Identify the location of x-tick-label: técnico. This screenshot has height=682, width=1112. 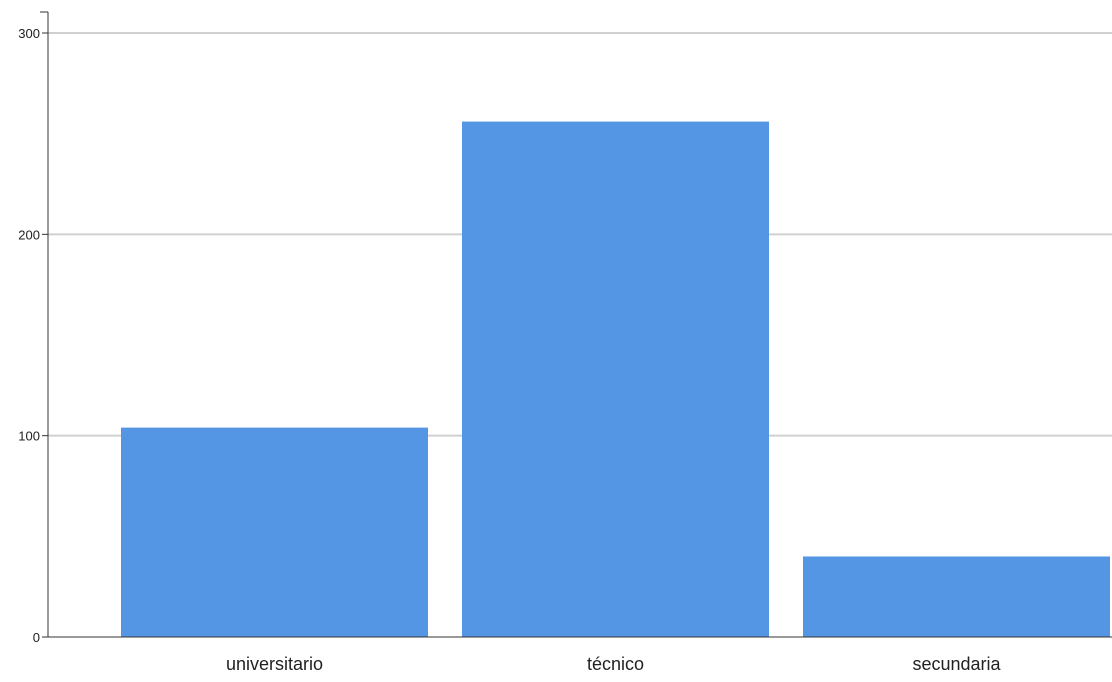
(615, 664).